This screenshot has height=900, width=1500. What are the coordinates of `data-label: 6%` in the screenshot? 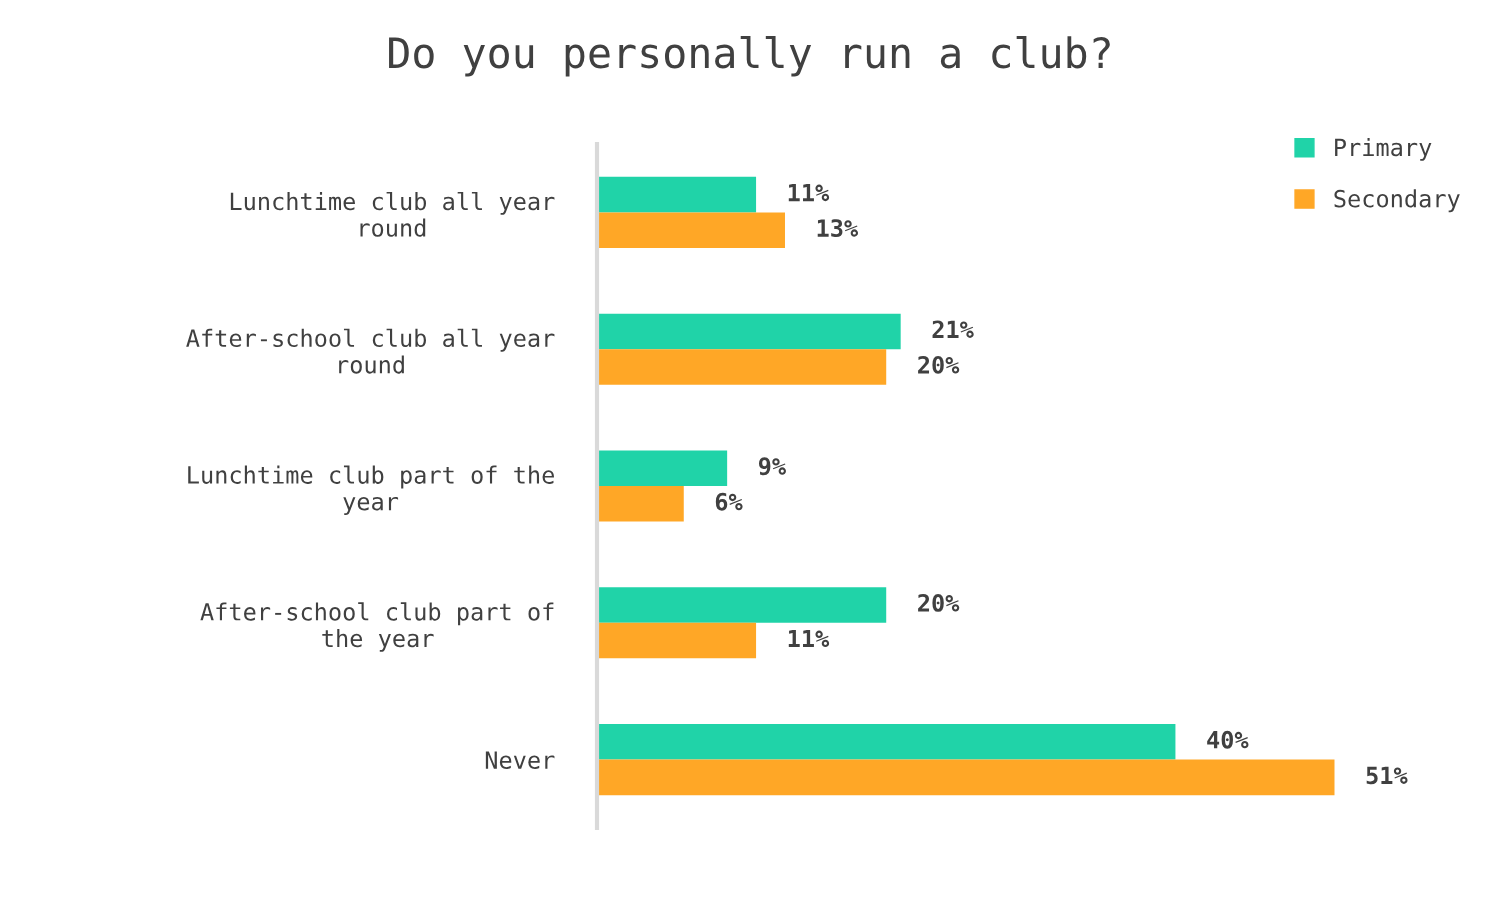 It's located at (729, 501).